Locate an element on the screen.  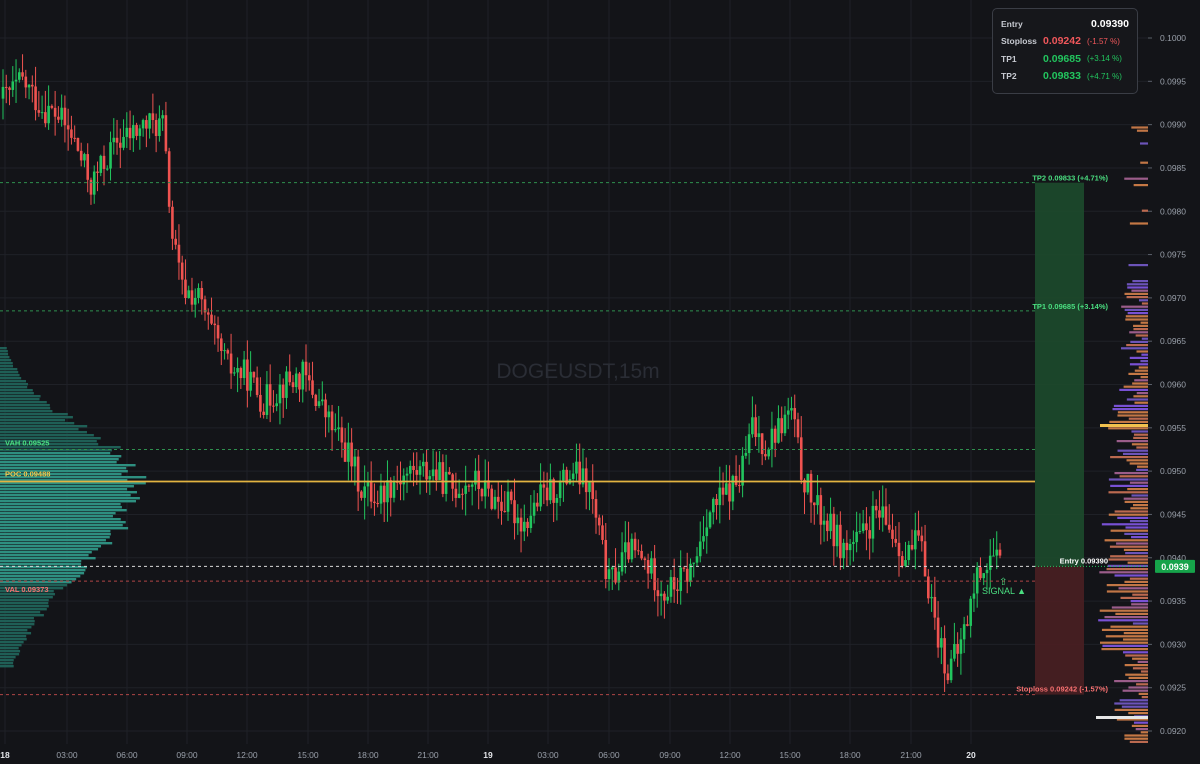
tp-zone is located at coordinates (1059, 374).